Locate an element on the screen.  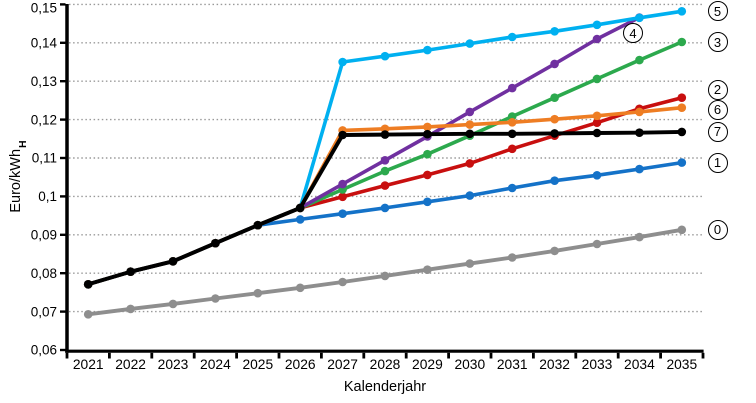
series-badge-0: 0 is located at coordinates (717, 229).